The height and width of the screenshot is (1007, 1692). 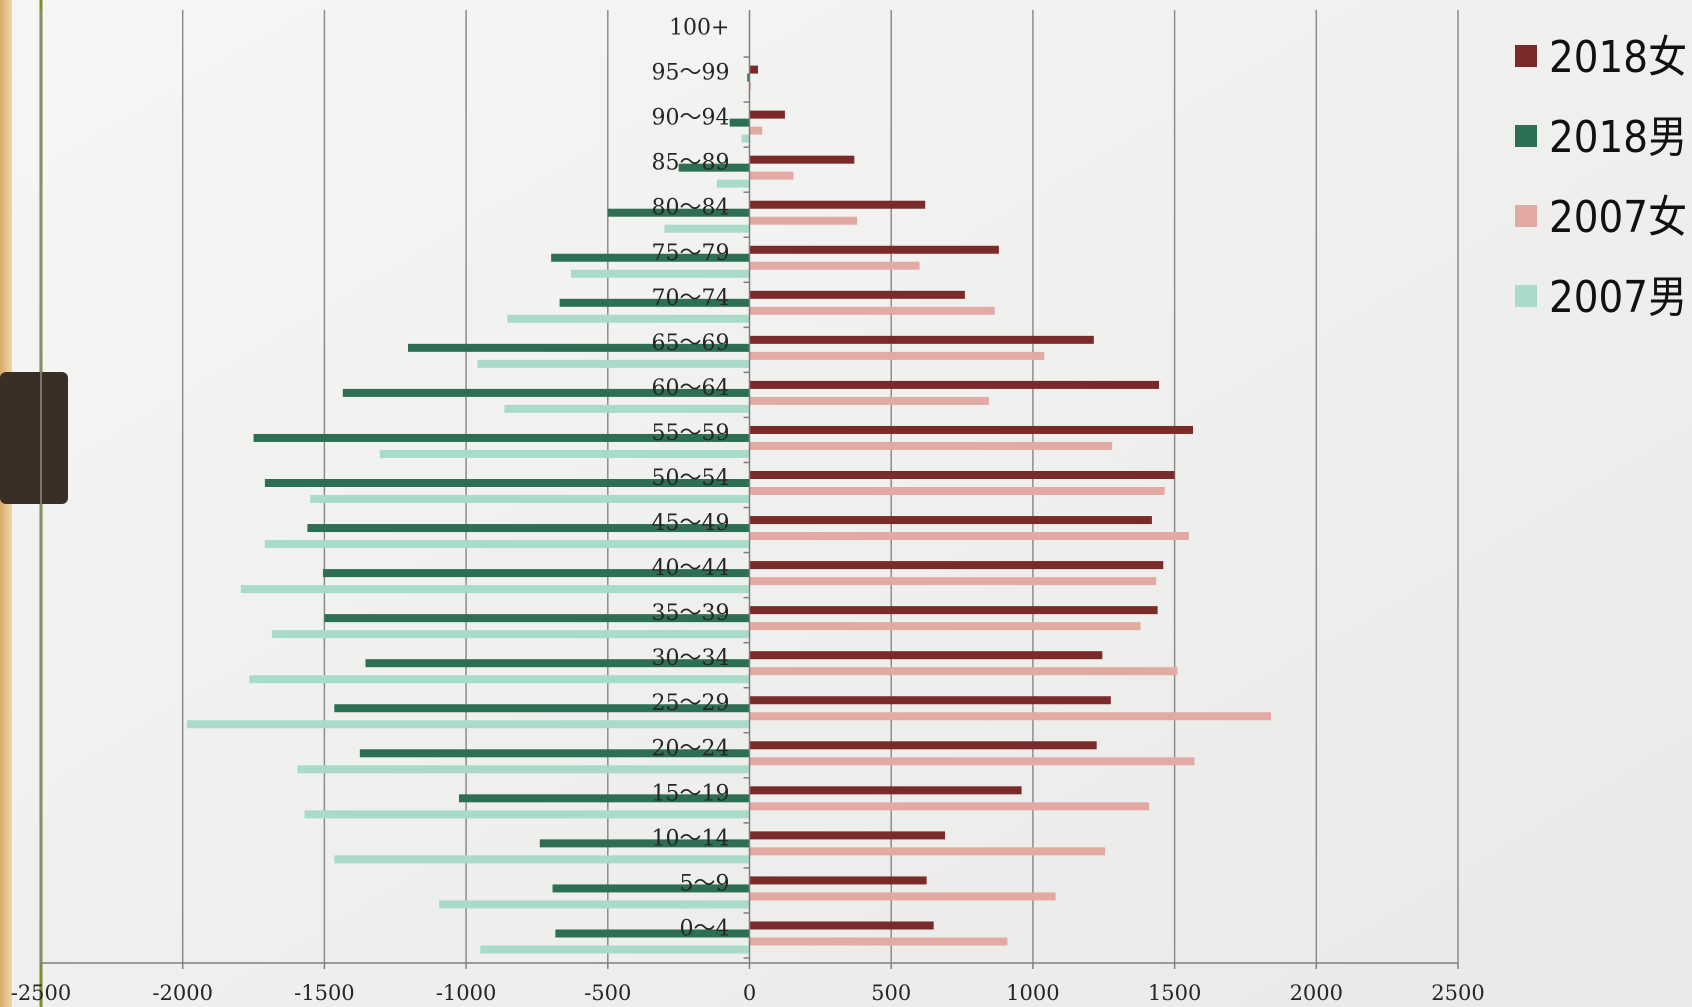 What do you see at coordinates (579, 347) in the screenshot?
I see `bar-s1-c13` at bounding box center [579, 347].